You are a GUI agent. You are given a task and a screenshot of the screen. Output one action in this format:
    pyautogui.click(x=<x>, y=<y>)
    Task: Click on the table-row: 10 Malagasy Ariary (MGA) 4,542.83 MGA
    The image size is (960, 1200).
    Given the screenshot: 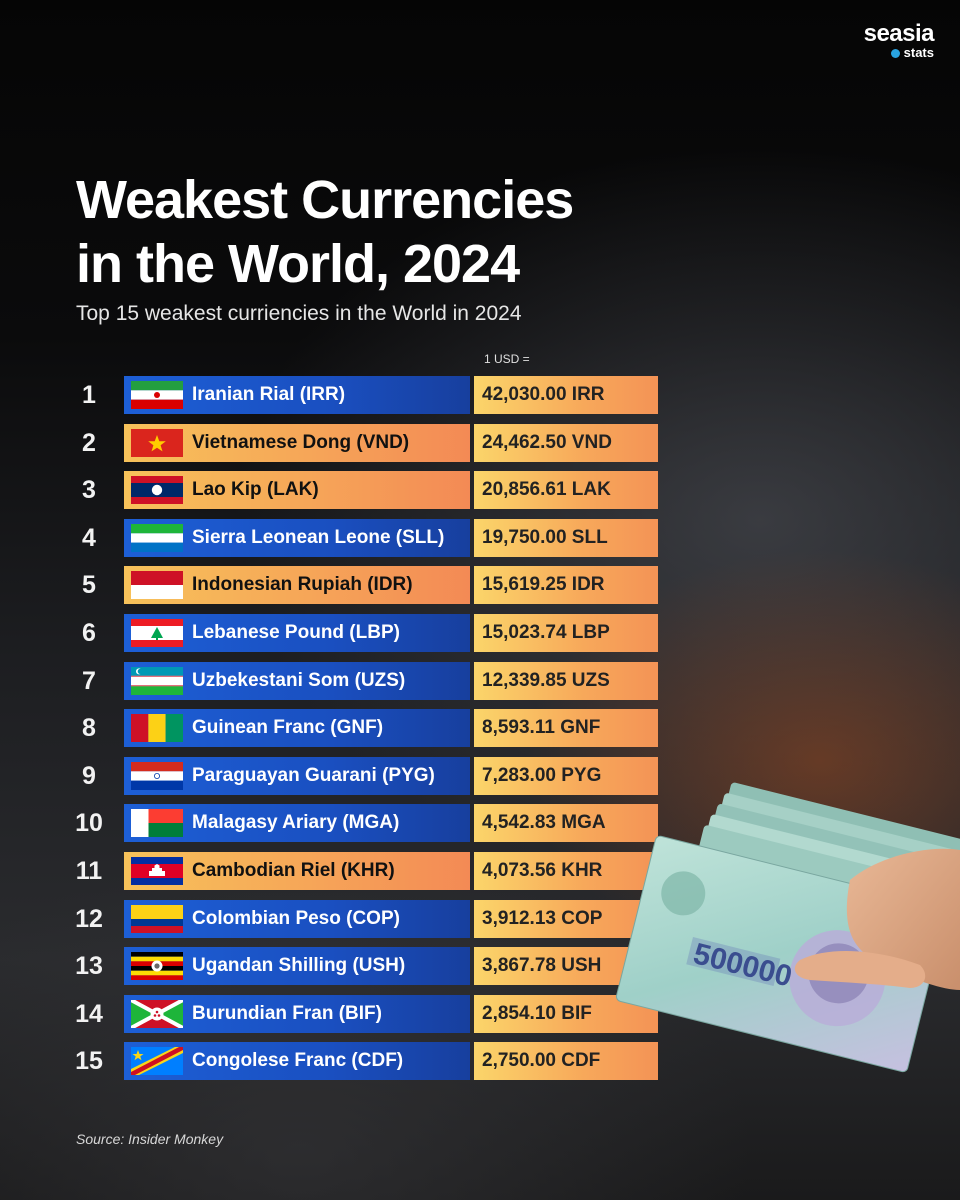 What is the action you would take?
    pyautogui.click(x=365, y=823)
    